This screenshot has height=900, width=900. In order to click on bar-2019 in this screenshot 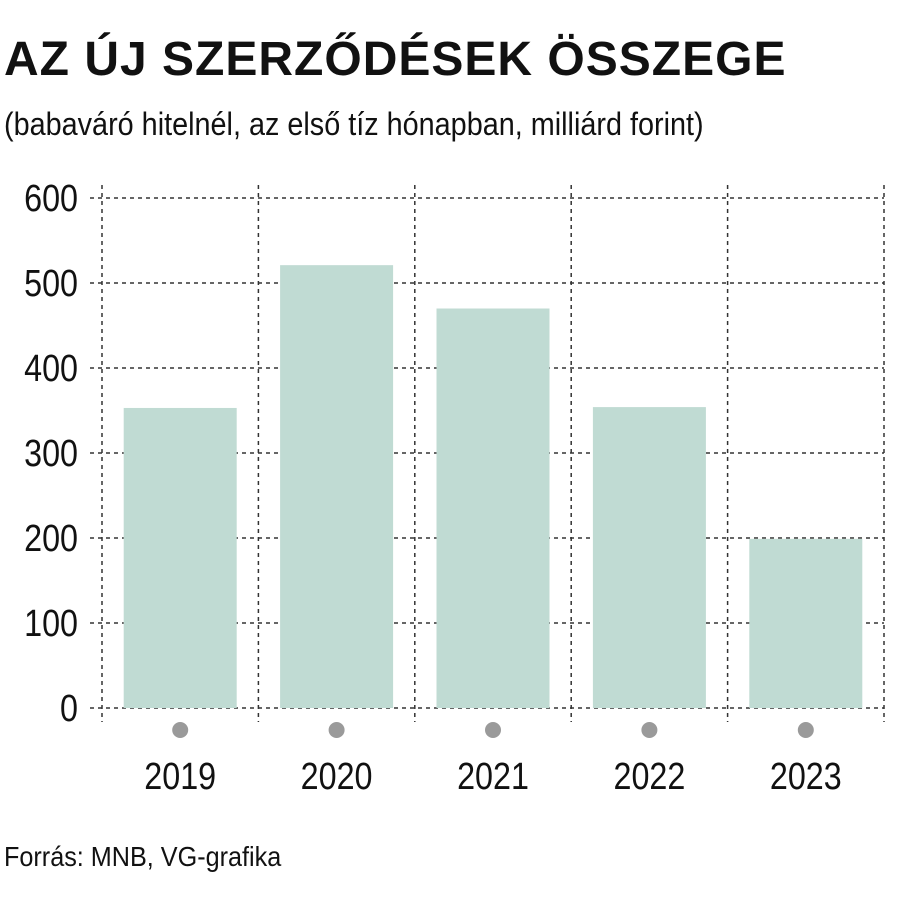, I will do `click(180, 557)`.